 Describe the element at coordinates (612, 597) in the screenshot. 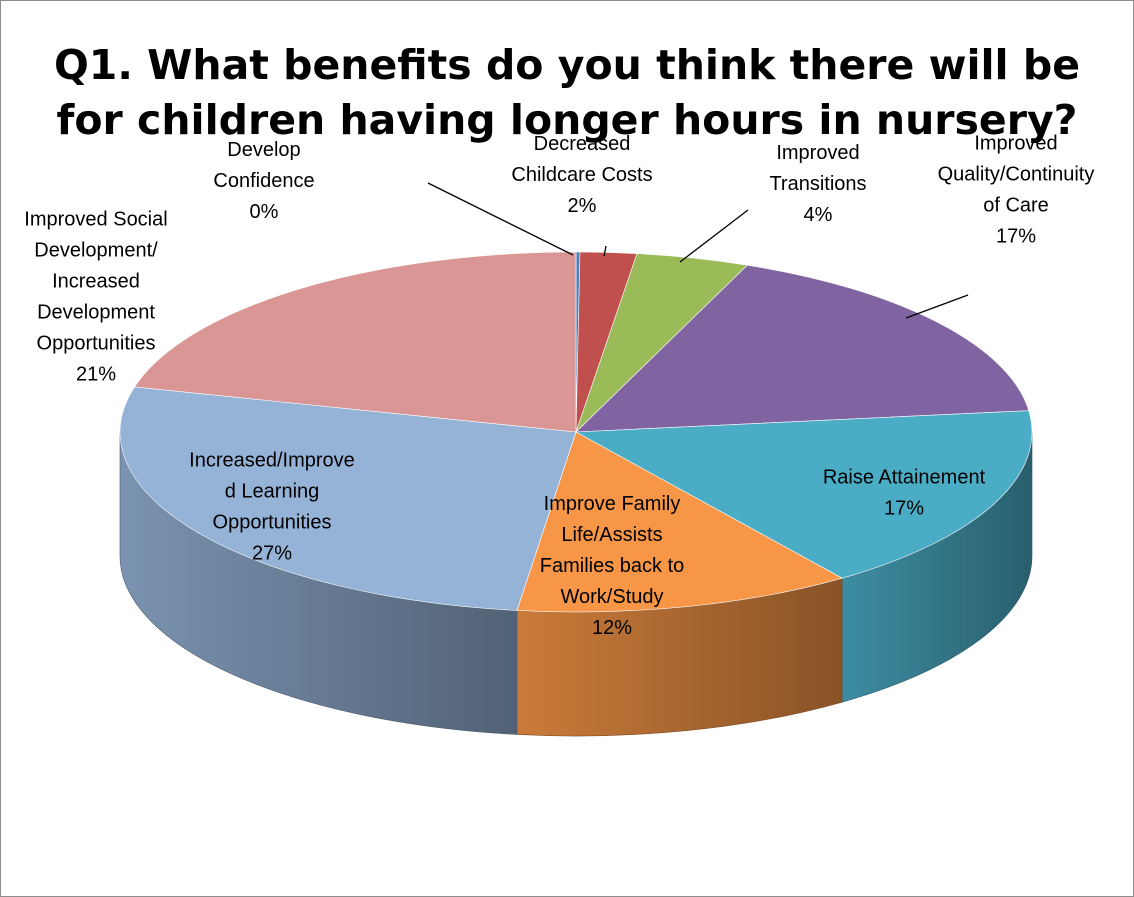

I see `slice-name-label-5: Work/Study` at that location.